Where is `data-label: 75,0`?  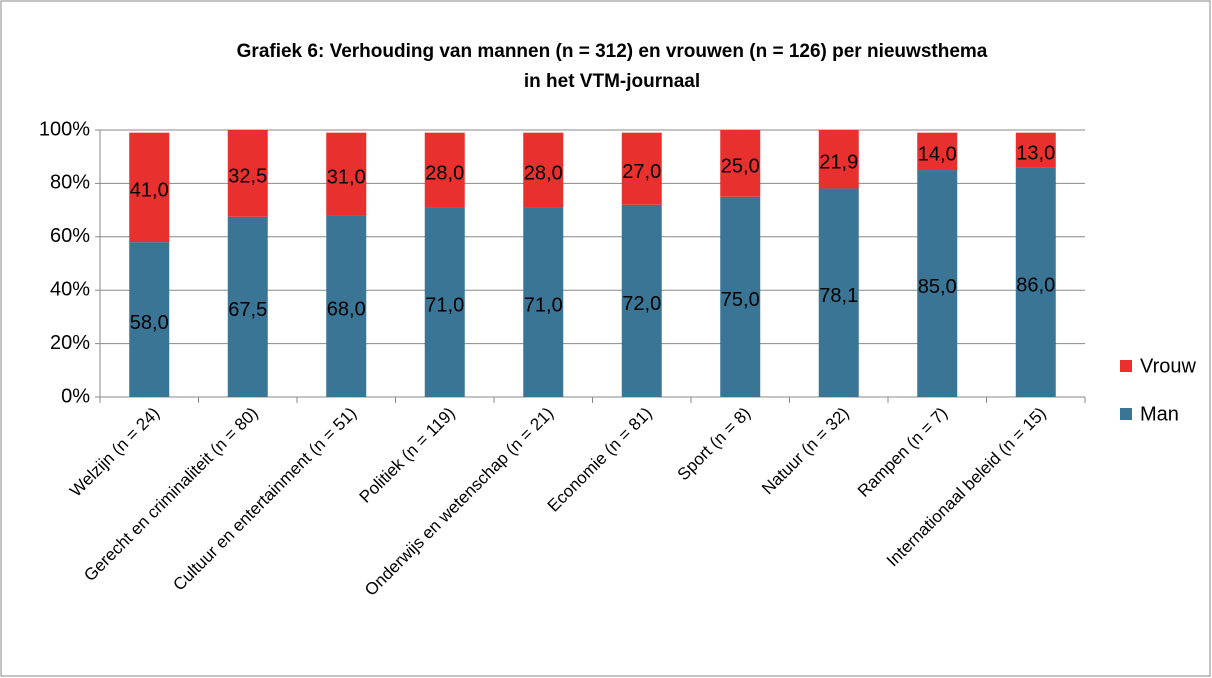 data-label: 75,0 is located at coordinates (740, 300).